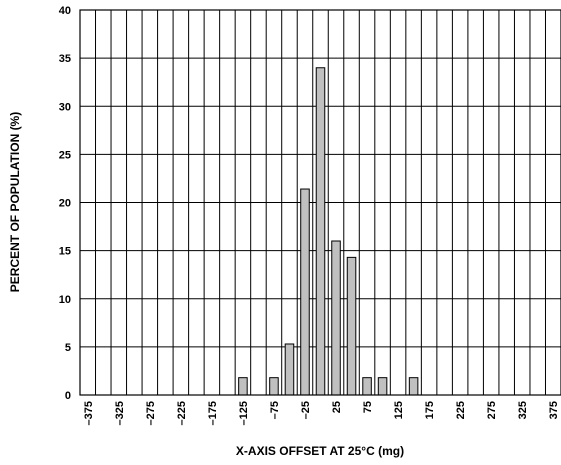 This screenshot has width=561, height=465. I want to click on x-tick-label: –225, so click(182, 413).